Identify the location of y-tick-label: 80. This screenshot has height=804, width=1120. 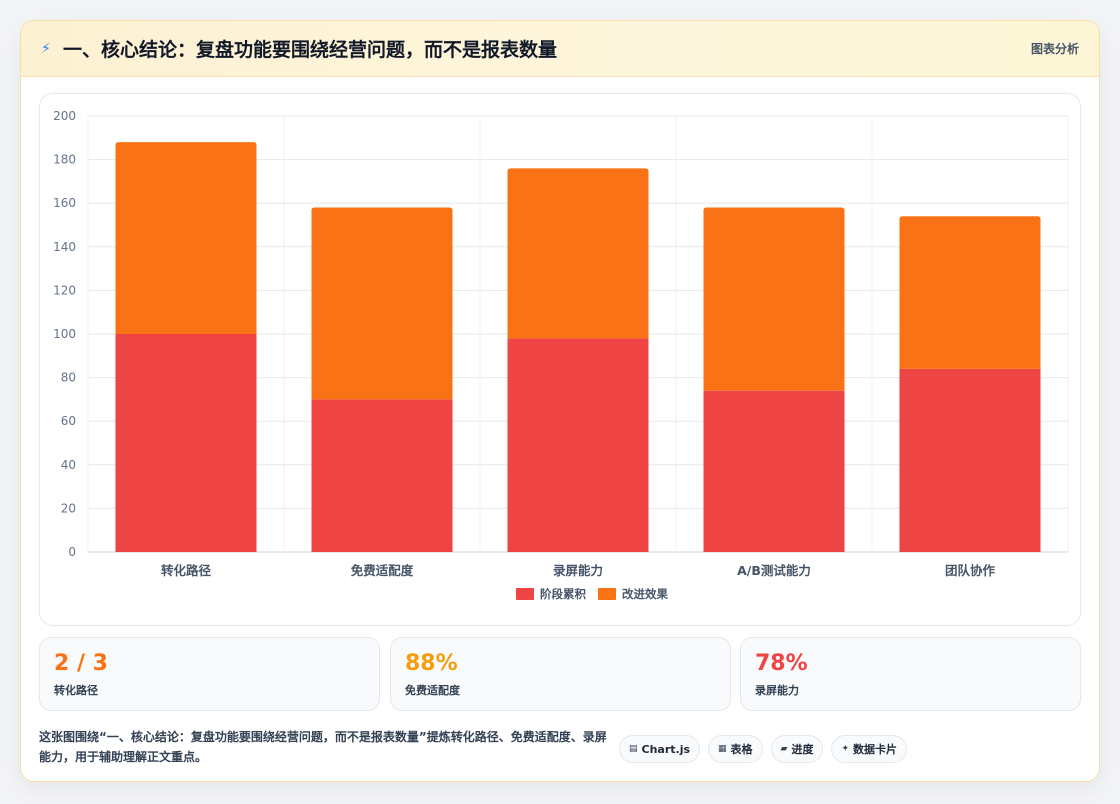
(68, 378).